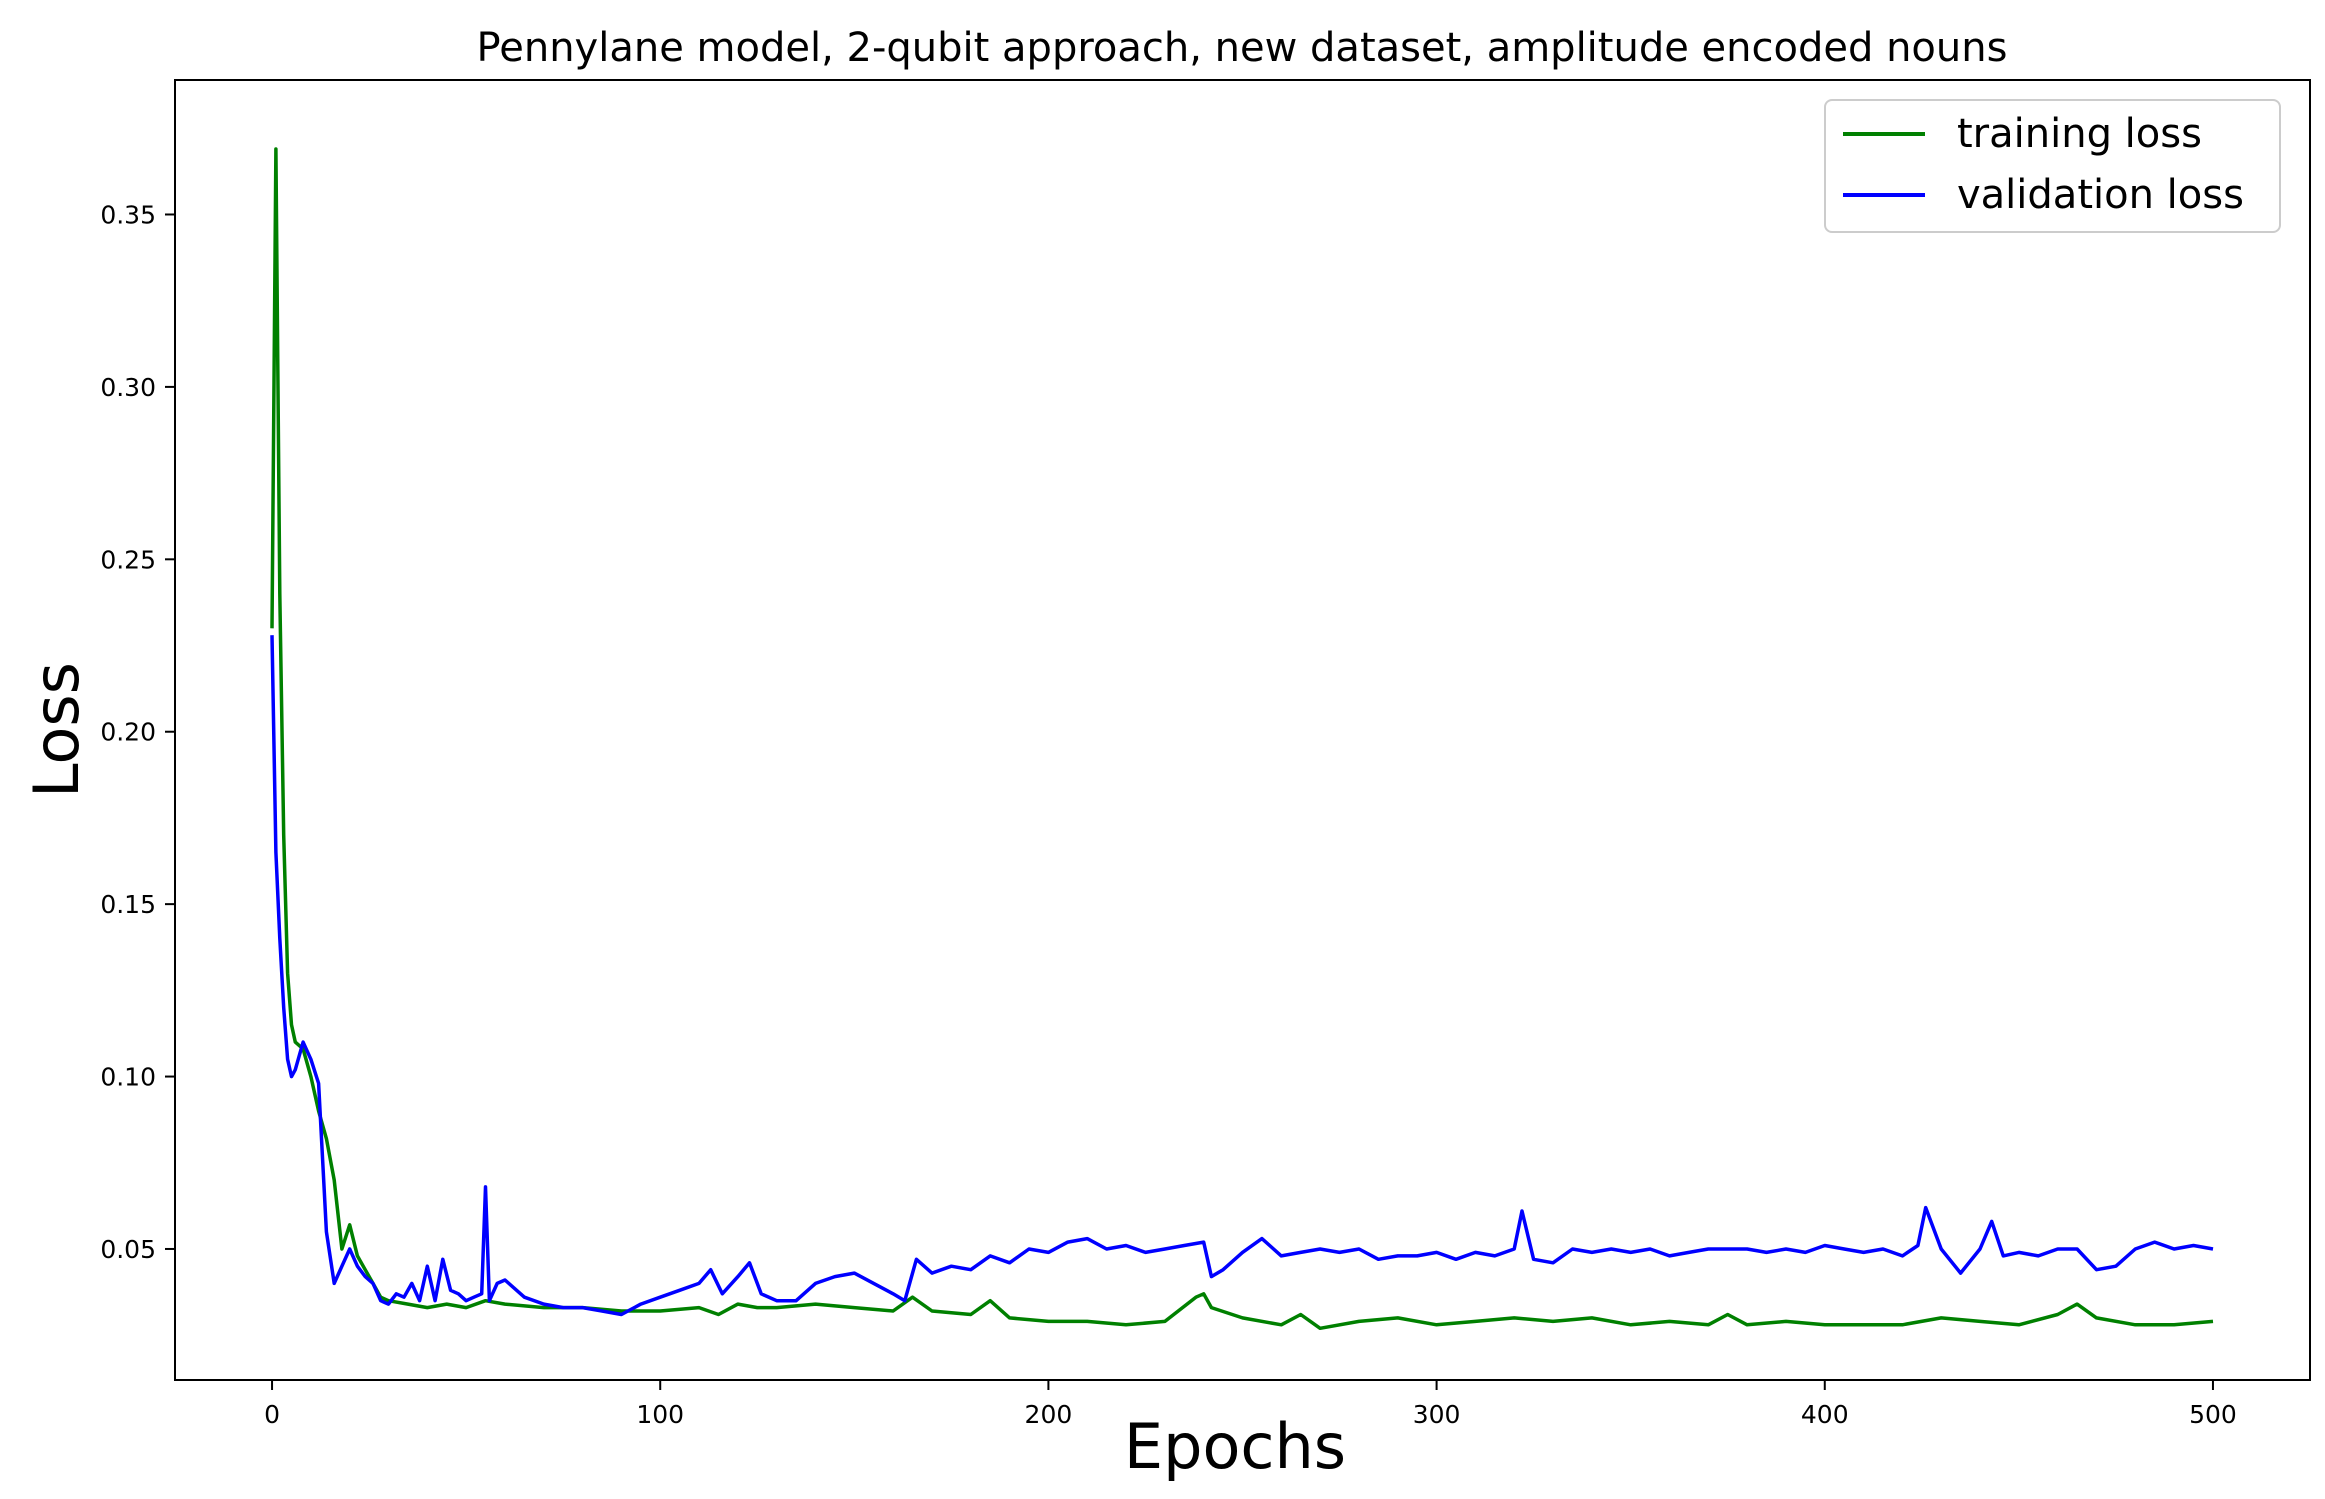 This screenshot has height=1499, width=2325. I want to click on x-tick-label: 100, so click(660, 1414).